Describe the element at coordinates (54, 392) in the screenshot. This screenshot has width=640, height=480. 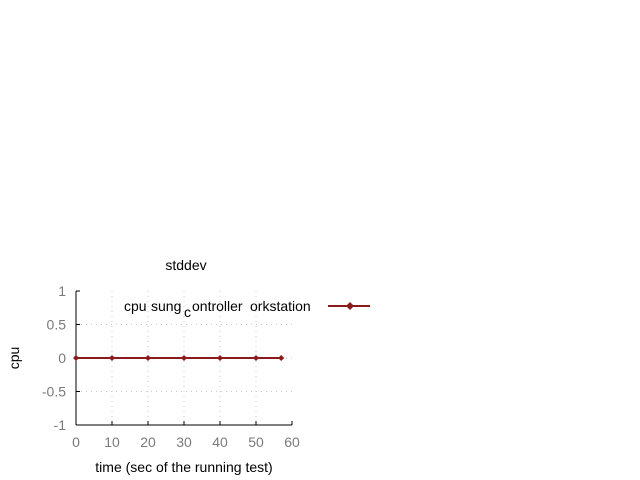
I see `y-tick-label: -0.5` at that location.